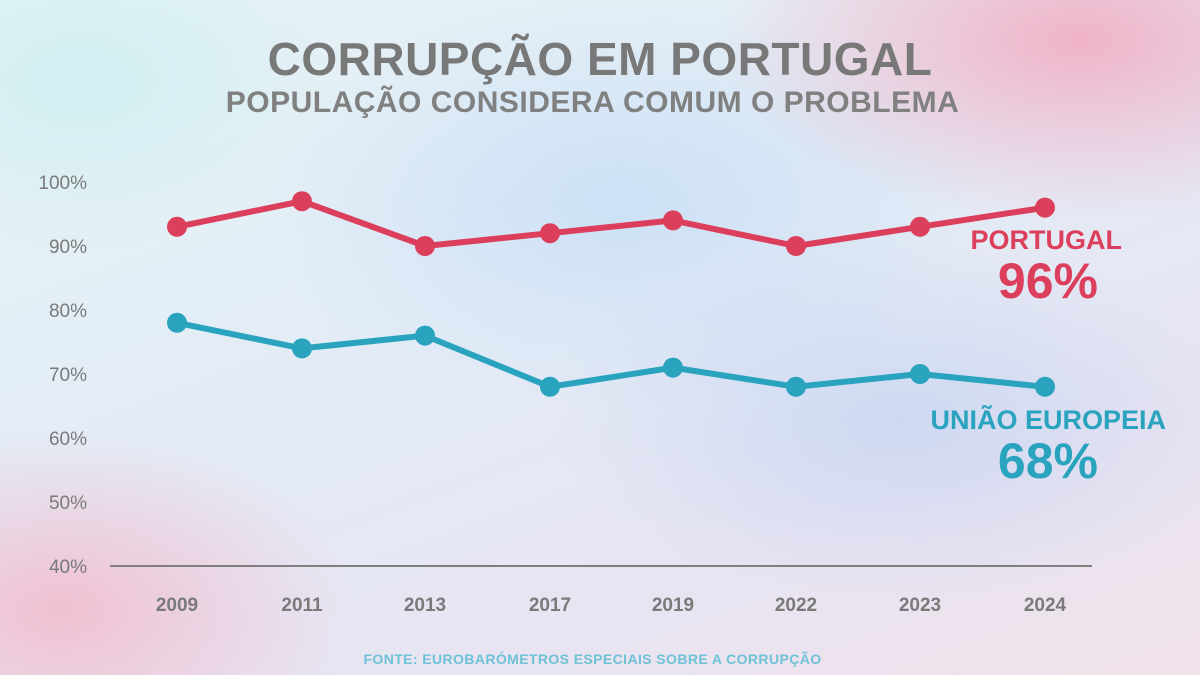 This screenshot has height=675, width=1200. I want to click on series-label-value: 68%, so click(1048, 461).